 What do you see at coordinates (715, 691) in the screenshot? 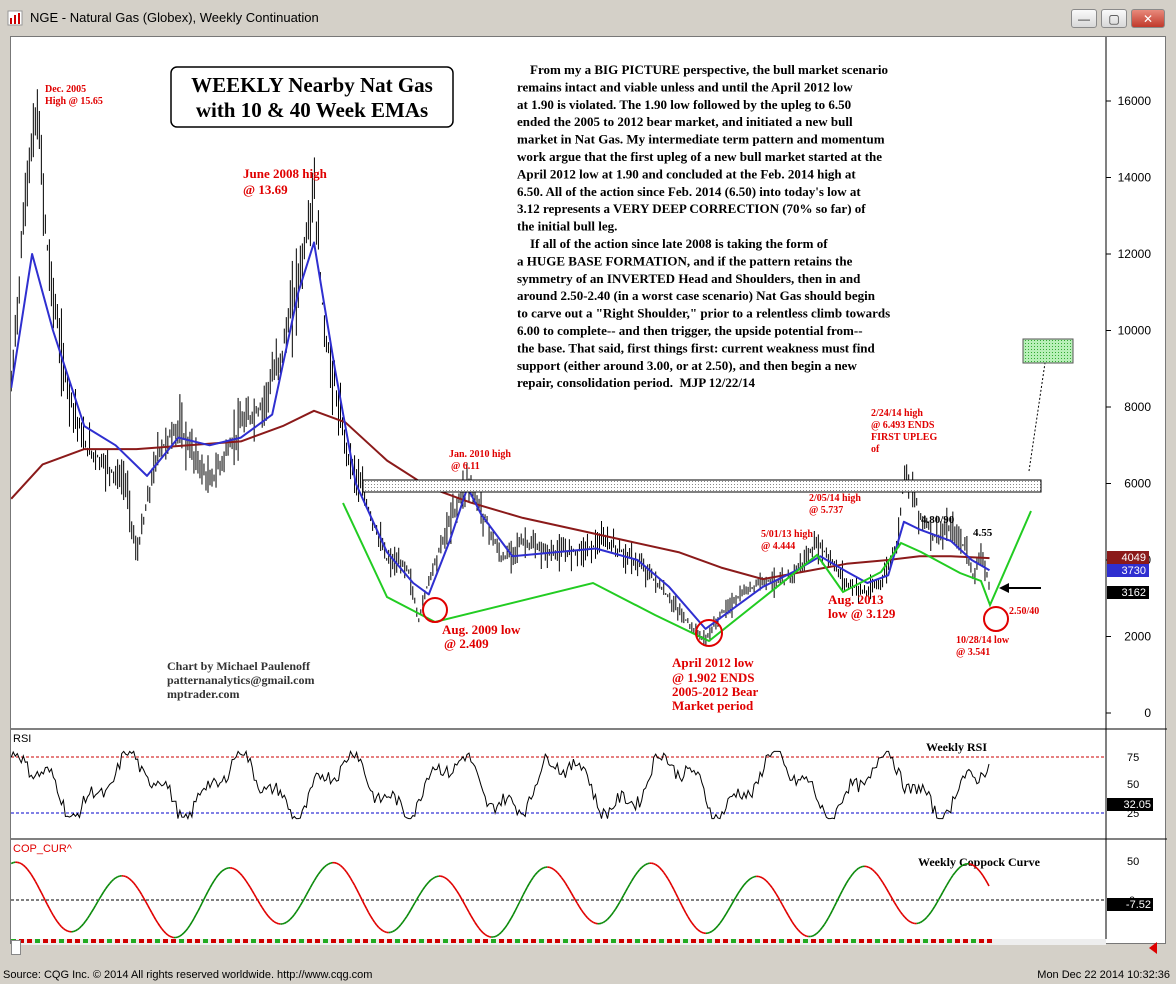
I see `apr2012-label-3: 2005-2012 Bear` at bounding box center [715, 691].